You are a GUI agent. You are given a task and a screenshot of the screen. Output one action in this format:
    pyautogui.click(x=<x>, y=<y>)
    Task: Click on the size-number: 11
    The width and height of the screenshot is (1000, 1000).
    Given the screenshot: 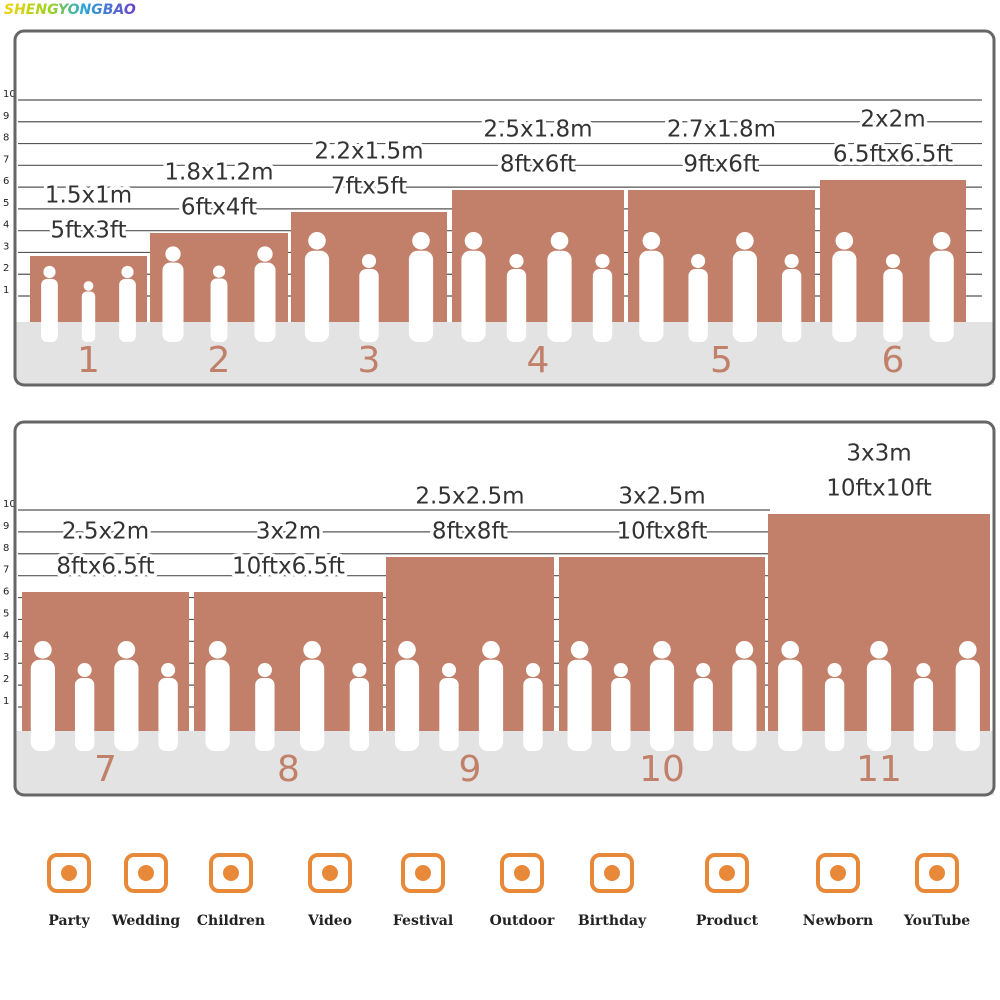 What is the action you would take?
    pyautogui.click(x=879, y=769)
    